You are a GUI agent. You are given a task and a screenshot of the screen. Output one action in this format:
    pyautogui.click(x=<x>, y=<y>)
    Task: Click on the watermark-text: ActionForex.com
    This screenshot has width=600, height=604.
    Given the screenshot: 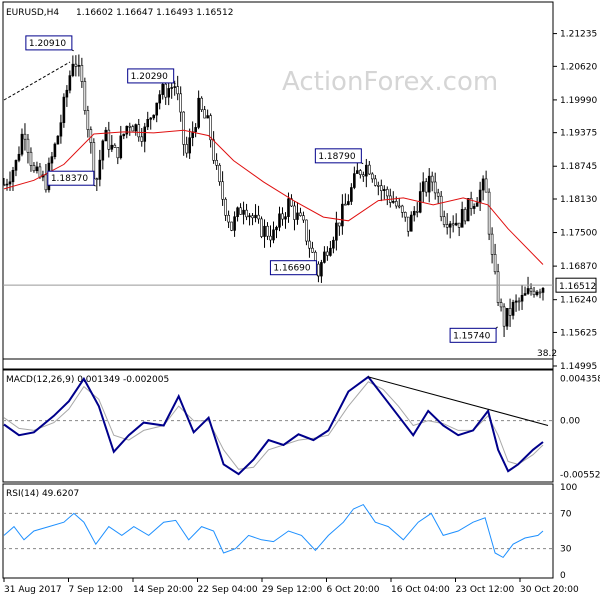 What is the action you would take?
    pyautogui.click(x=390, y=82)
    